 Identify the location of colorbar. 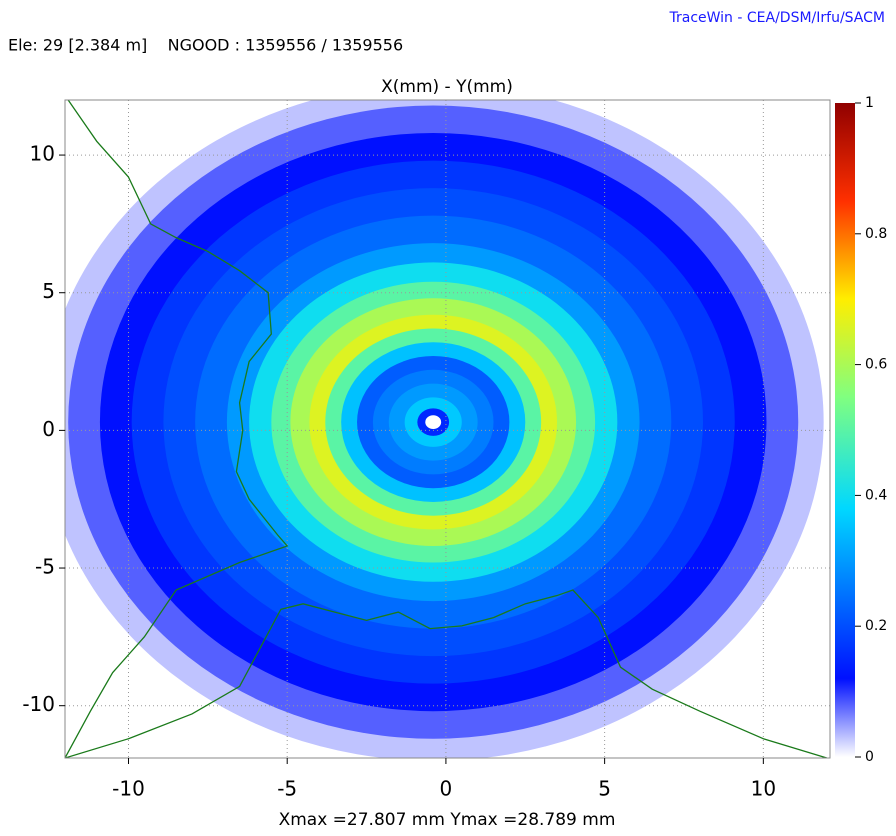
(845, 430).